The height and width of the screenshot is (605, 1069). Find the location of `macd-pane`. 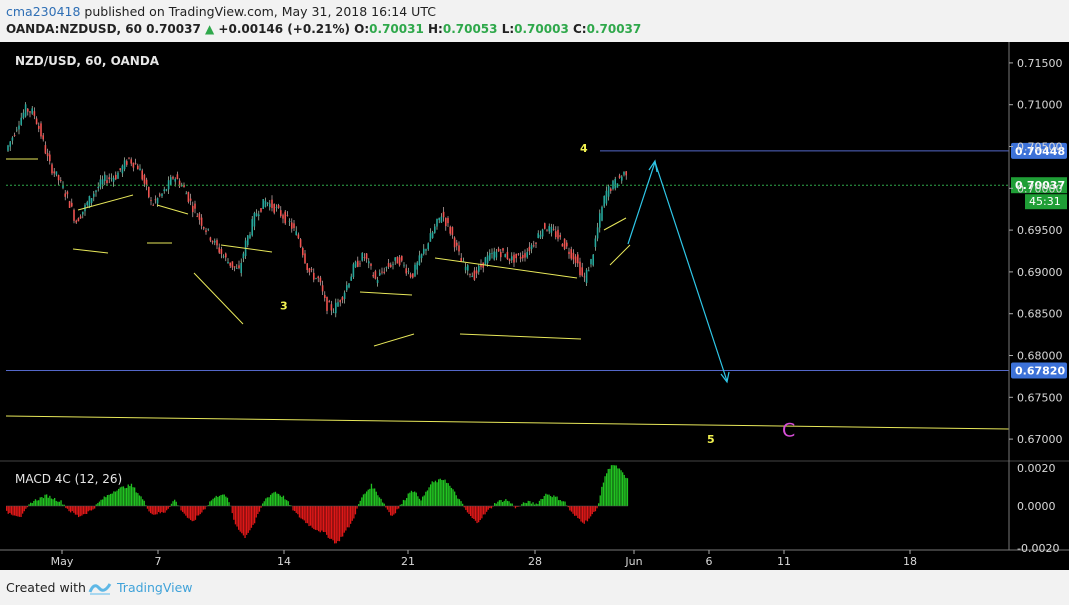

macd-pane is located at coordinates (317, 504).